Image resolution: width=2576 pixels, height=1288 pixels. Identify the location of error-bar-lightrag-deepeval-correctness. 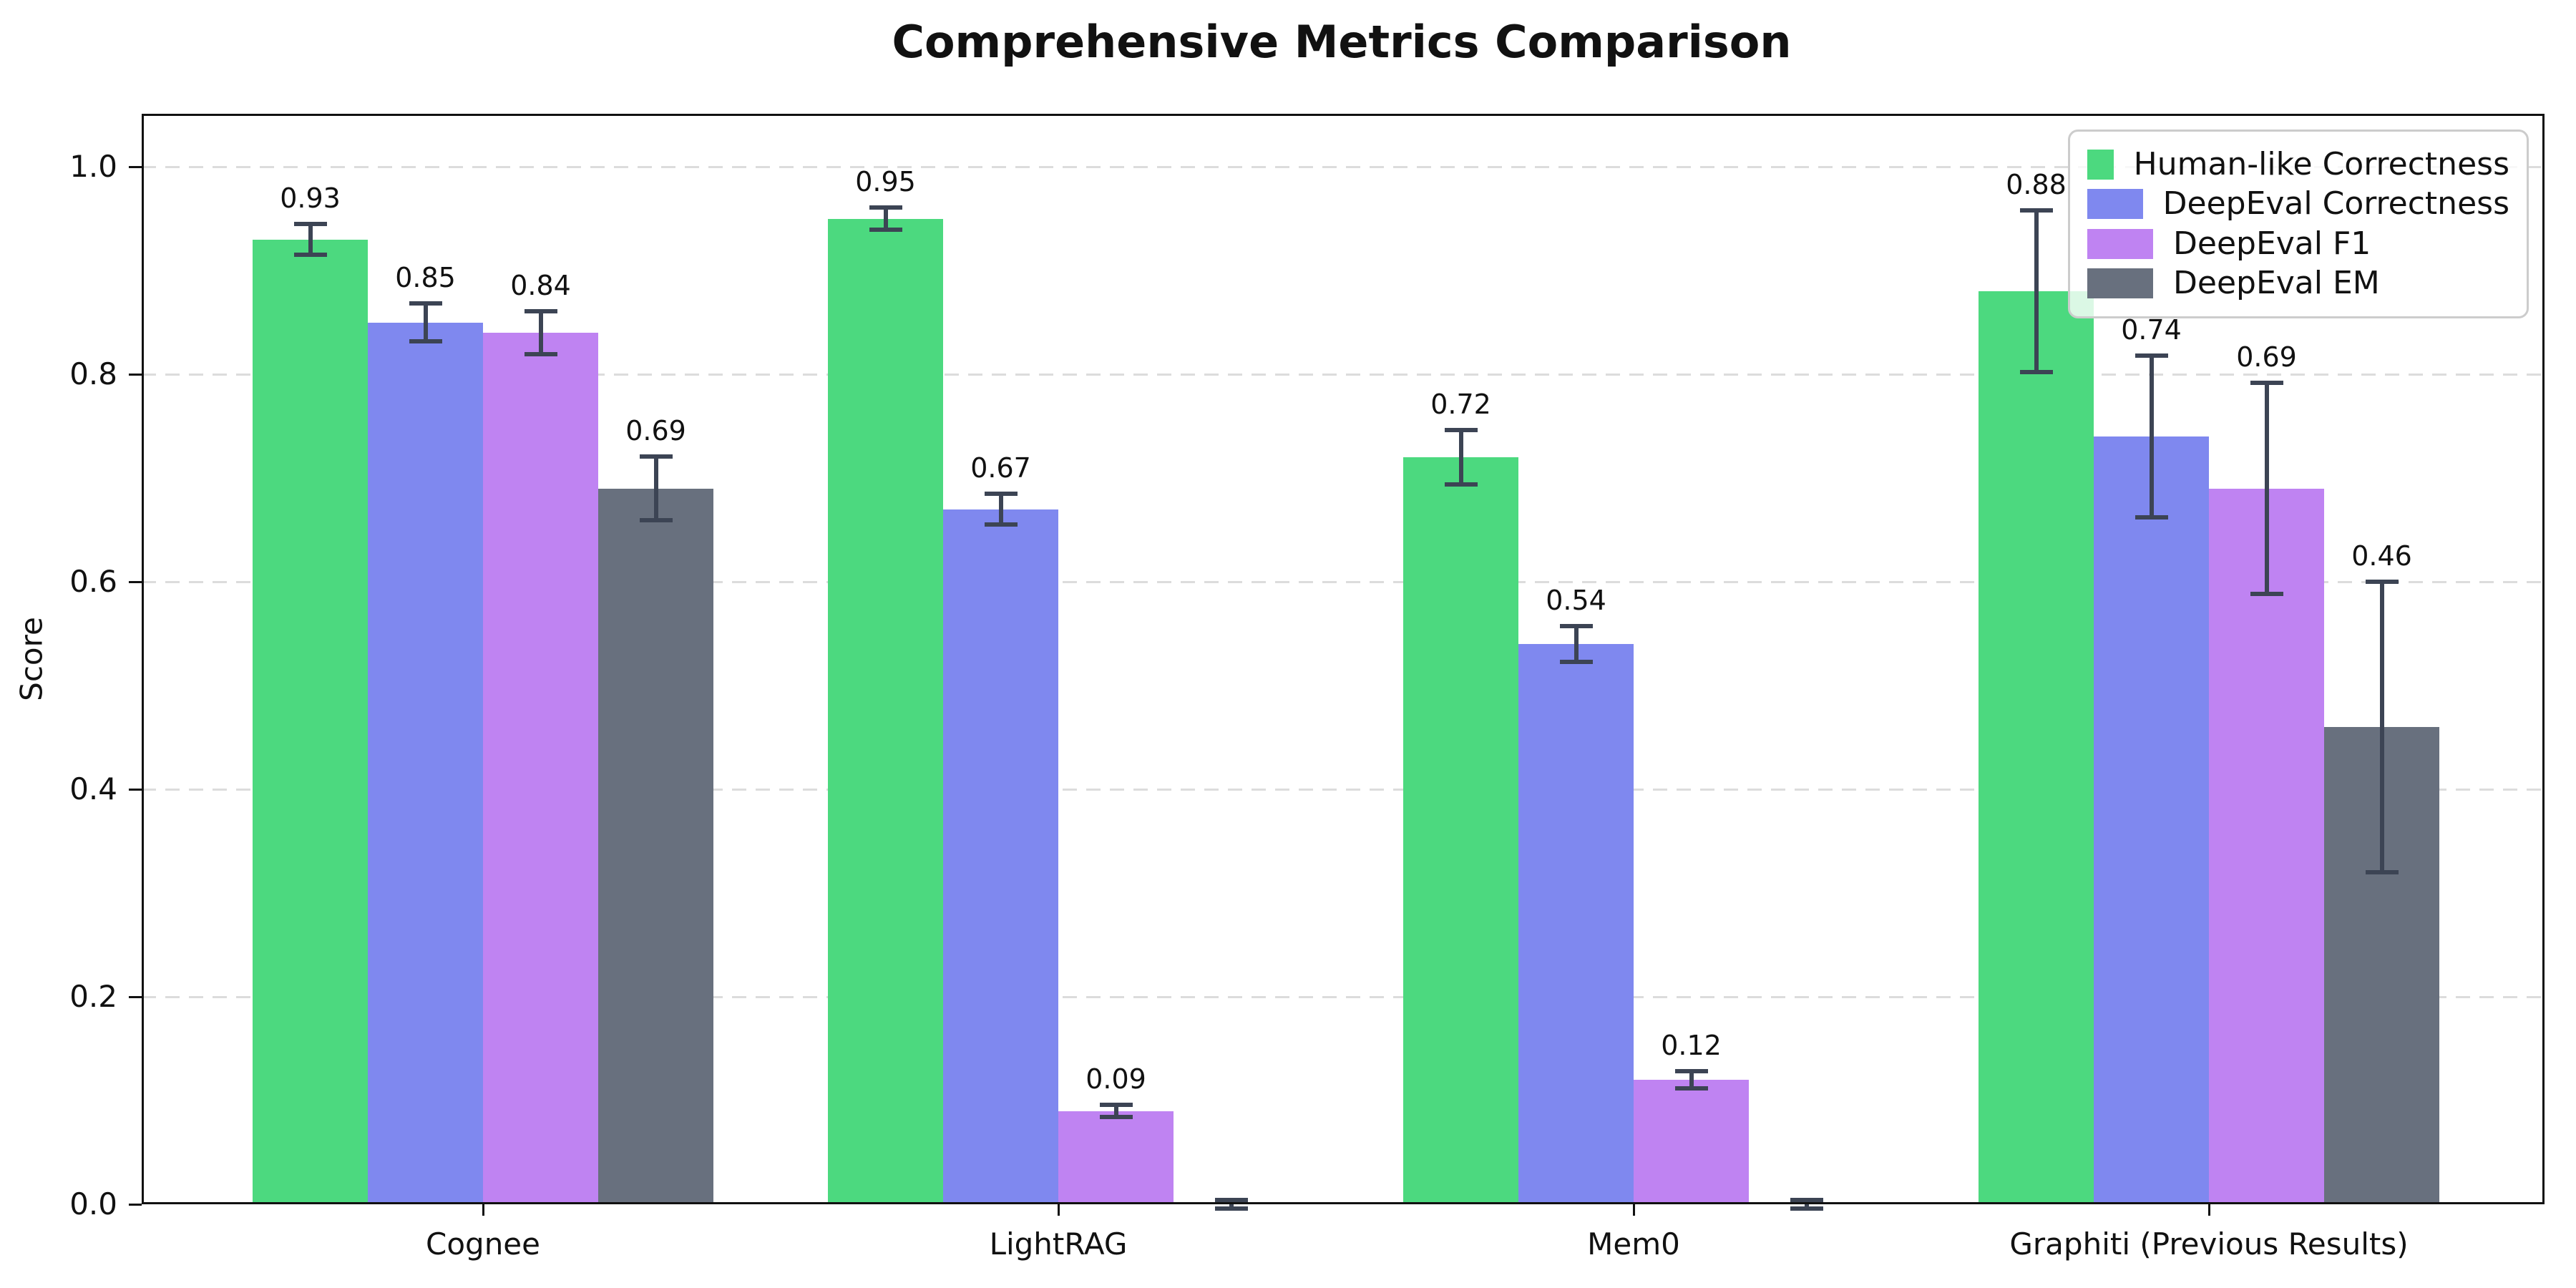
(1001, 509).